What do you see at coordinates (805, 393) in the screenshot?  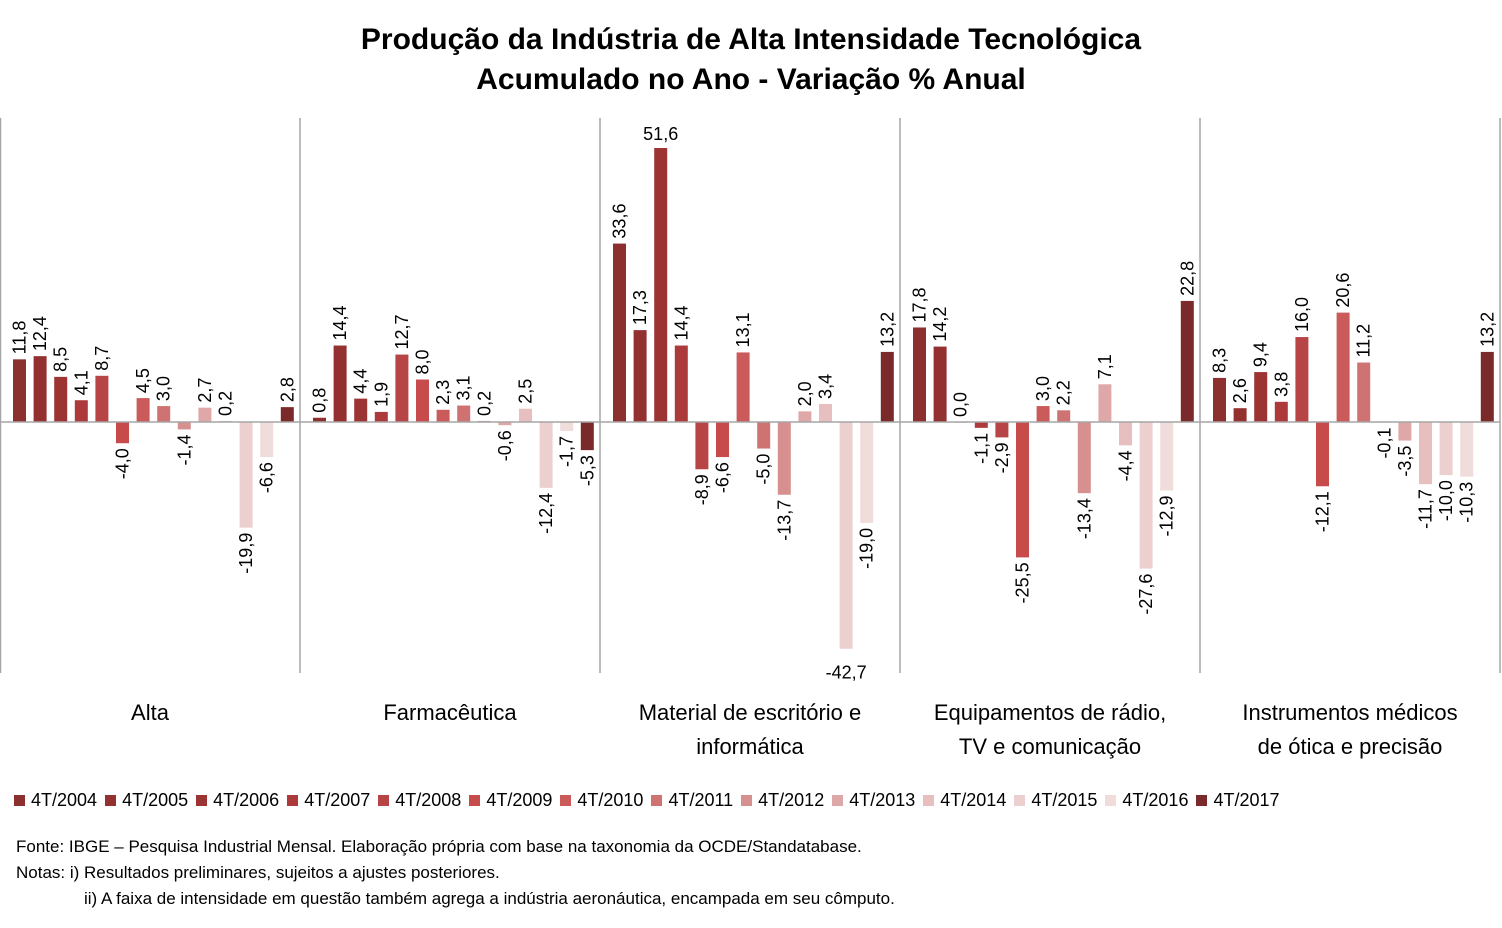 I see `data-label: 2,0` at bounding box center [805, 393].